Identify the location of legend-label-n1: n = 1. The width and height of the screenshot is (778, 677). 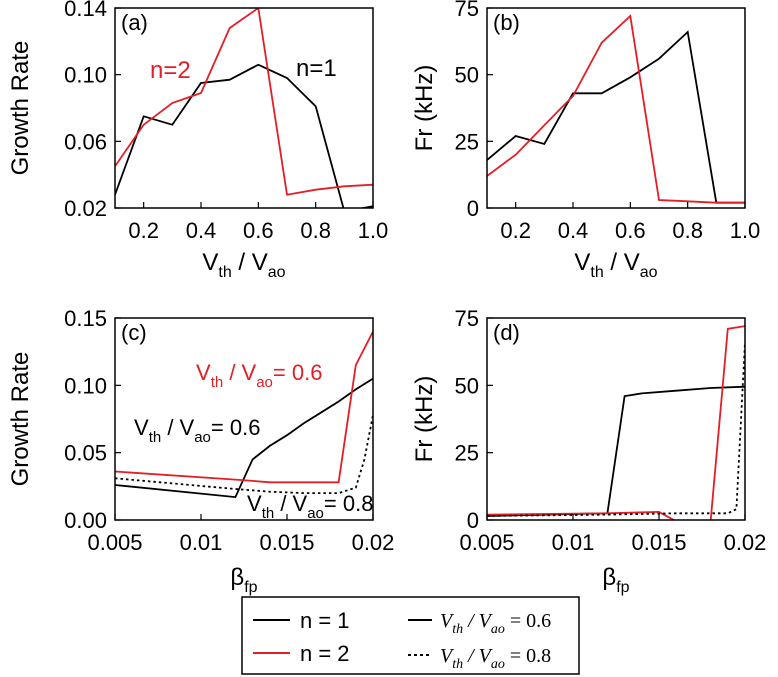
(325, 620).